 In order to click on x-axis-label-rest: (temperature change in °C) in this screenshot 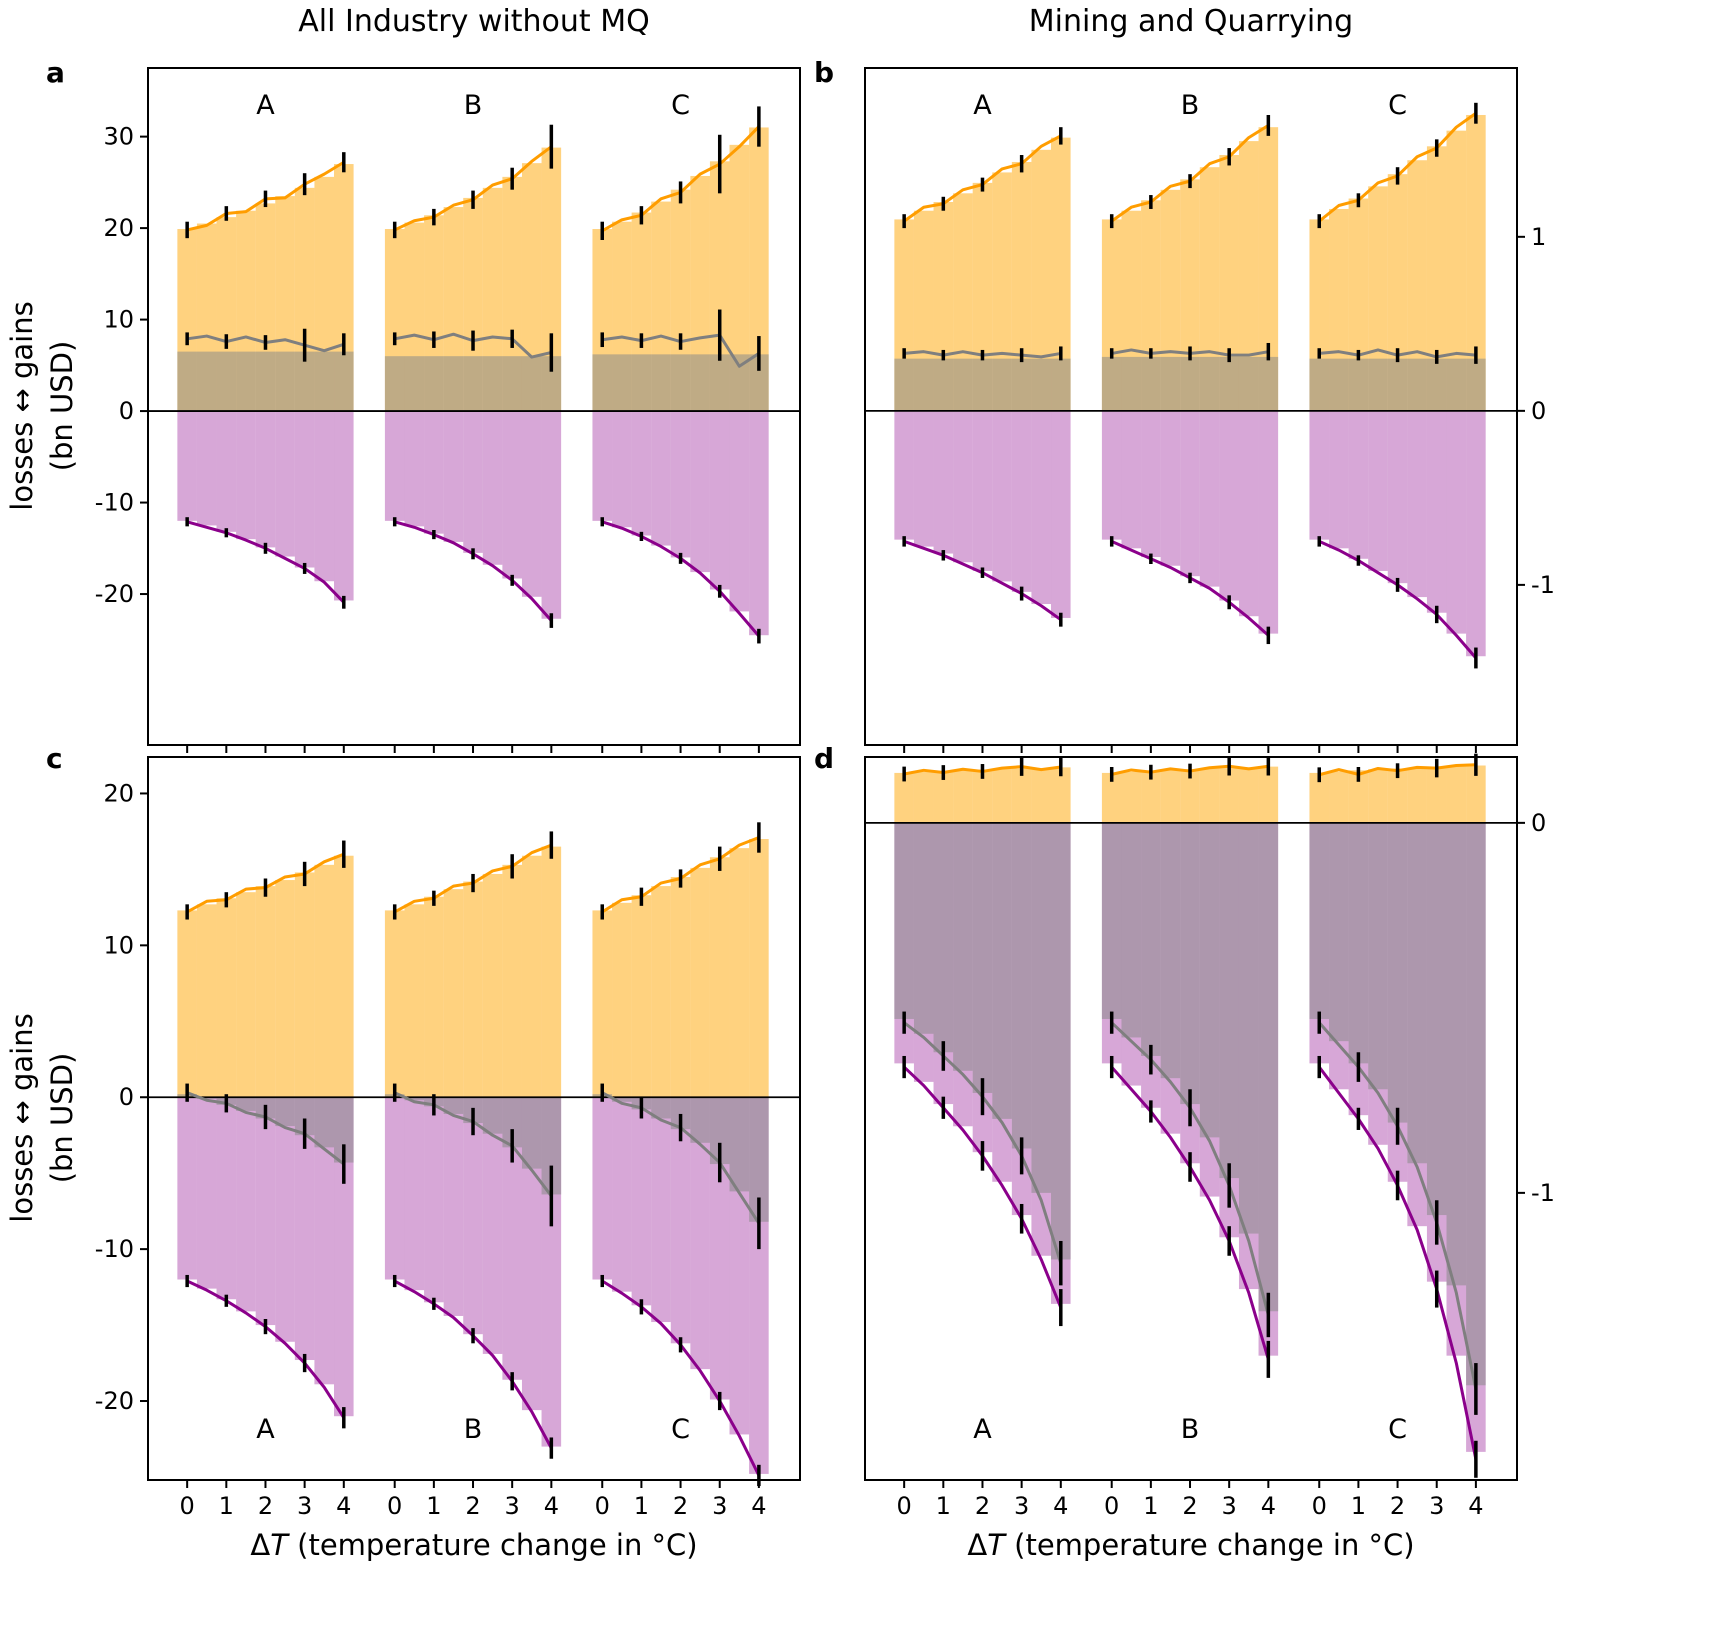, I will do `click(1209, 1545)`.